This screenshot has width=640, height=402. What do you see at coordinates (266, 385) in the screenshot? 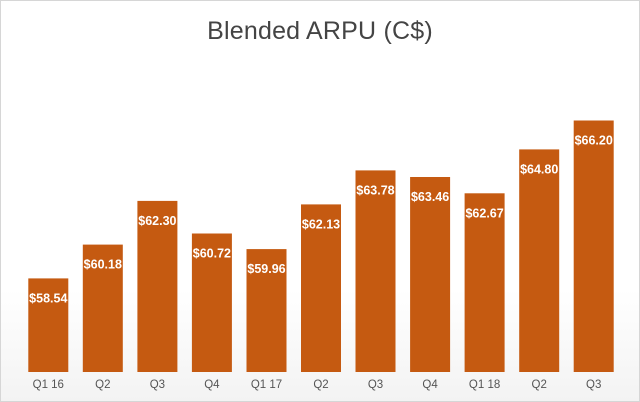
I see `x-tick-label: Q1 17` at bounding box center [266, 385].